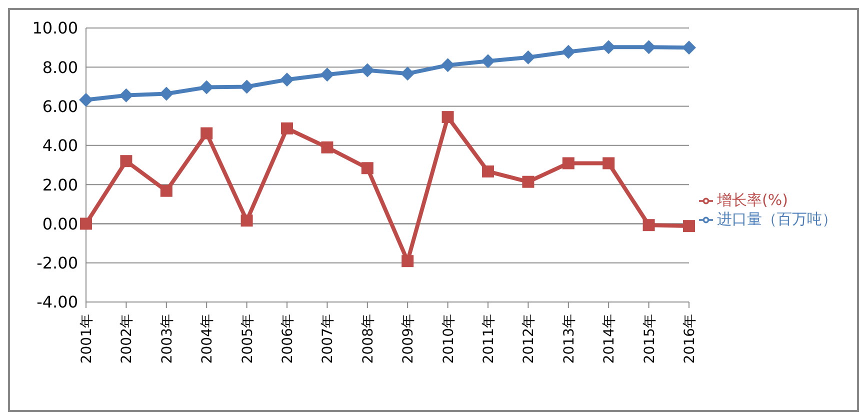 This screenshot has height=420, width=867. Describe the element at coordinates (127, 339) in the screenshot. I see `x-tick-label: 2002年` at that location.